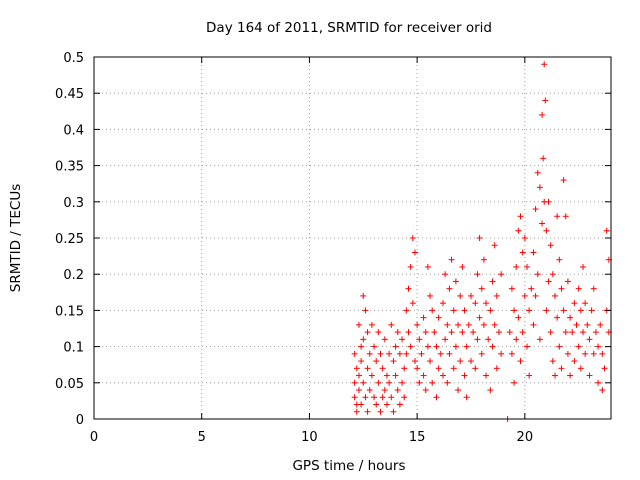  I want to click on y-tick-label: 0, so click(80, 420).